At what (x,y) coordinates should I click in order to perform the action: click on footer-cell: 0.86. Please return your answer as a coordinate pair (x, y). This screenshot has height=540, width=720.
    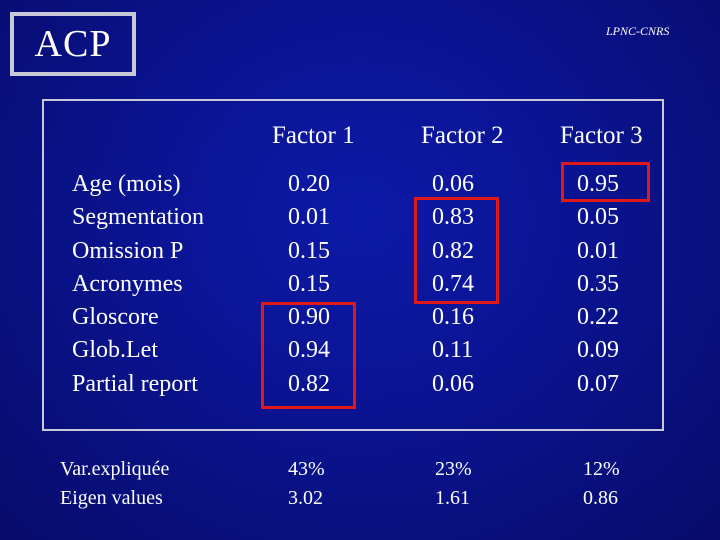
    Looking at the image, I should click on (600, 498).